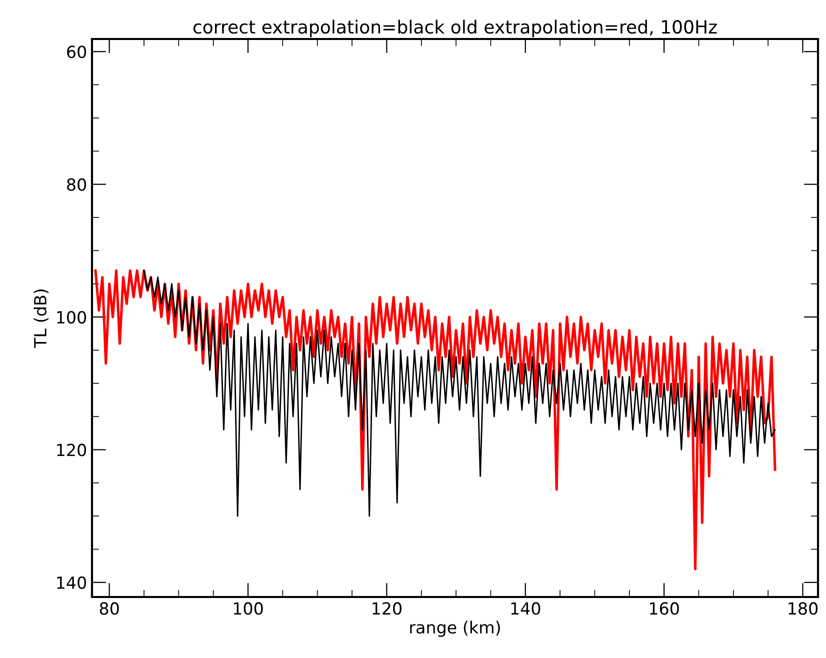  I want to click on x-axis-title: range (km), so click(455, 628).